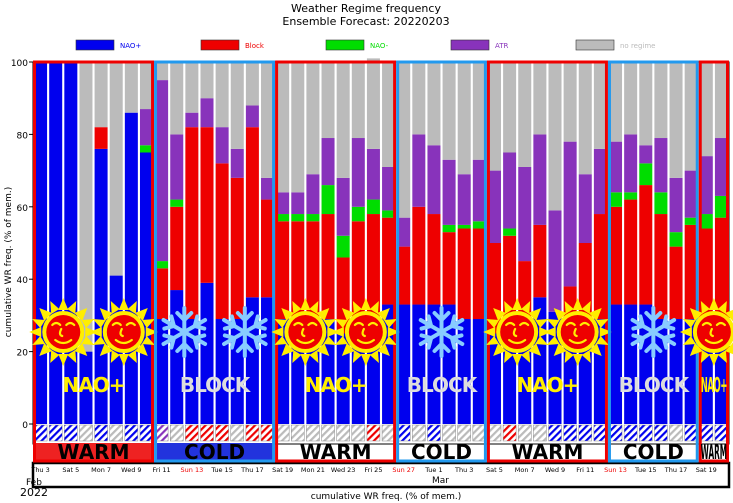 The width and height of the screenshot is (733, 503). Describe the element at coordinates (70, 470) in the screenshot. I see `date-tick-label: Sat 5` at that location.